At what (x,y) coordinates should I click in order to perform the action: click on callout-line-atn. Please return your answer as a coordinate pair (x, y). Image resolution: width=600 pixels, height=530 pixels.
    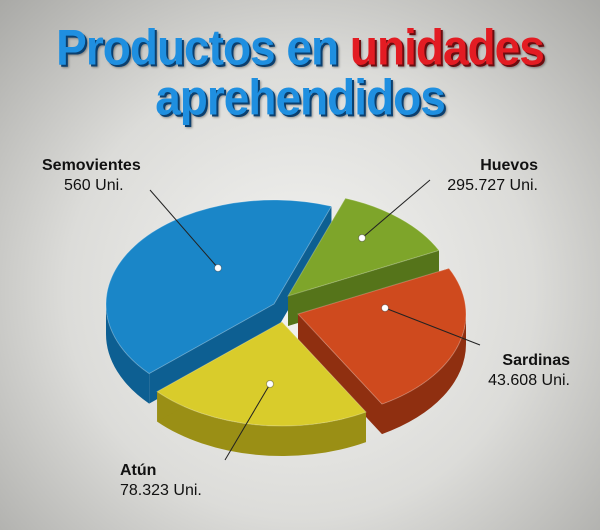
    Looking at the image, I should click on (247, 422).